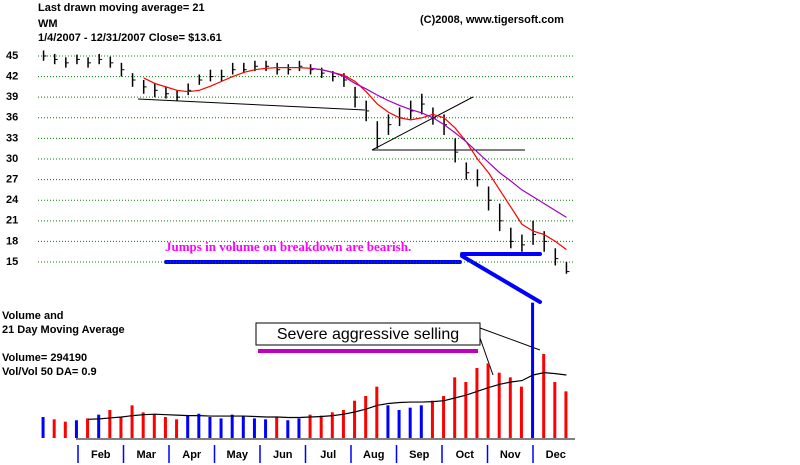 The height and width of the screenshot is (465, 800). Describe the element at coordinates (327, 396) in the screenshot. I see `volume-ma` at that location.